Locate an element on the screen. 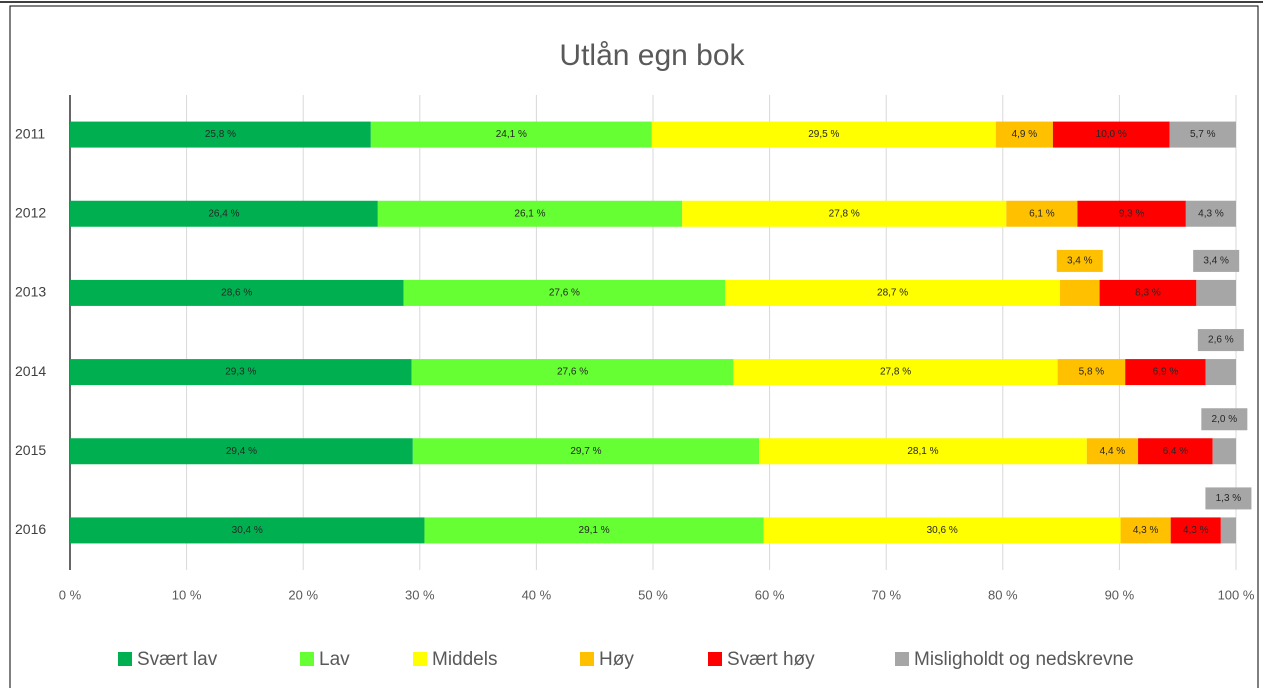 Image resolution: width=1263 pixels, height=693 pixels. legend-label: Misligholdt og nedskrevne is located at coordinates (1024, 659).